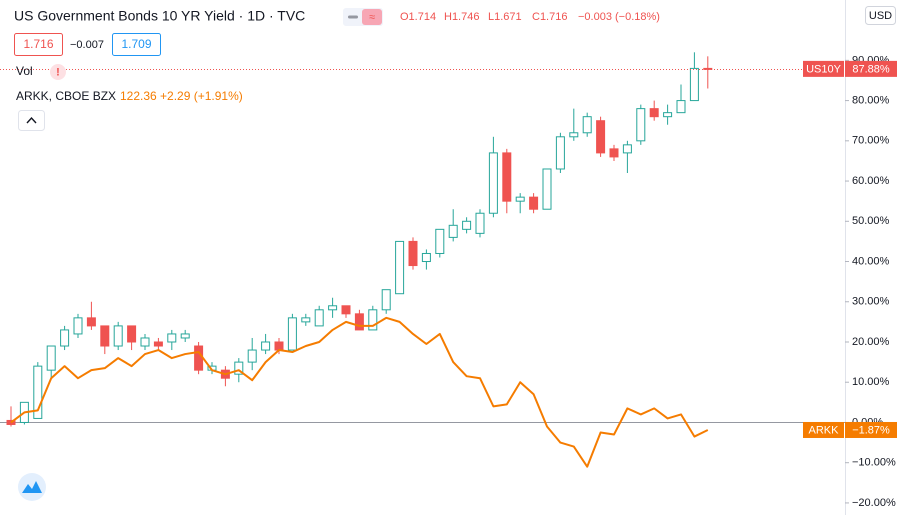 This screenshot has width=903, height=520. I want to click on ohlc-value: C1.716, so click(549, 17).